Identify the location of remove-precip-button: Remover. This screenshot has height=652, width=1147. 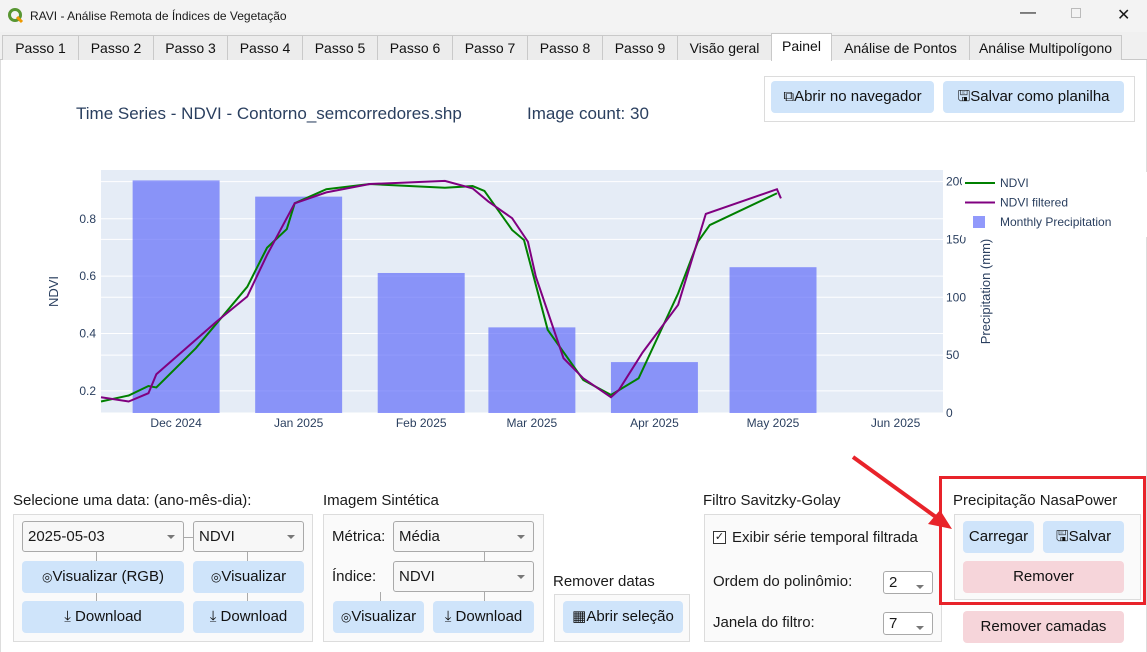
(1043, 577).